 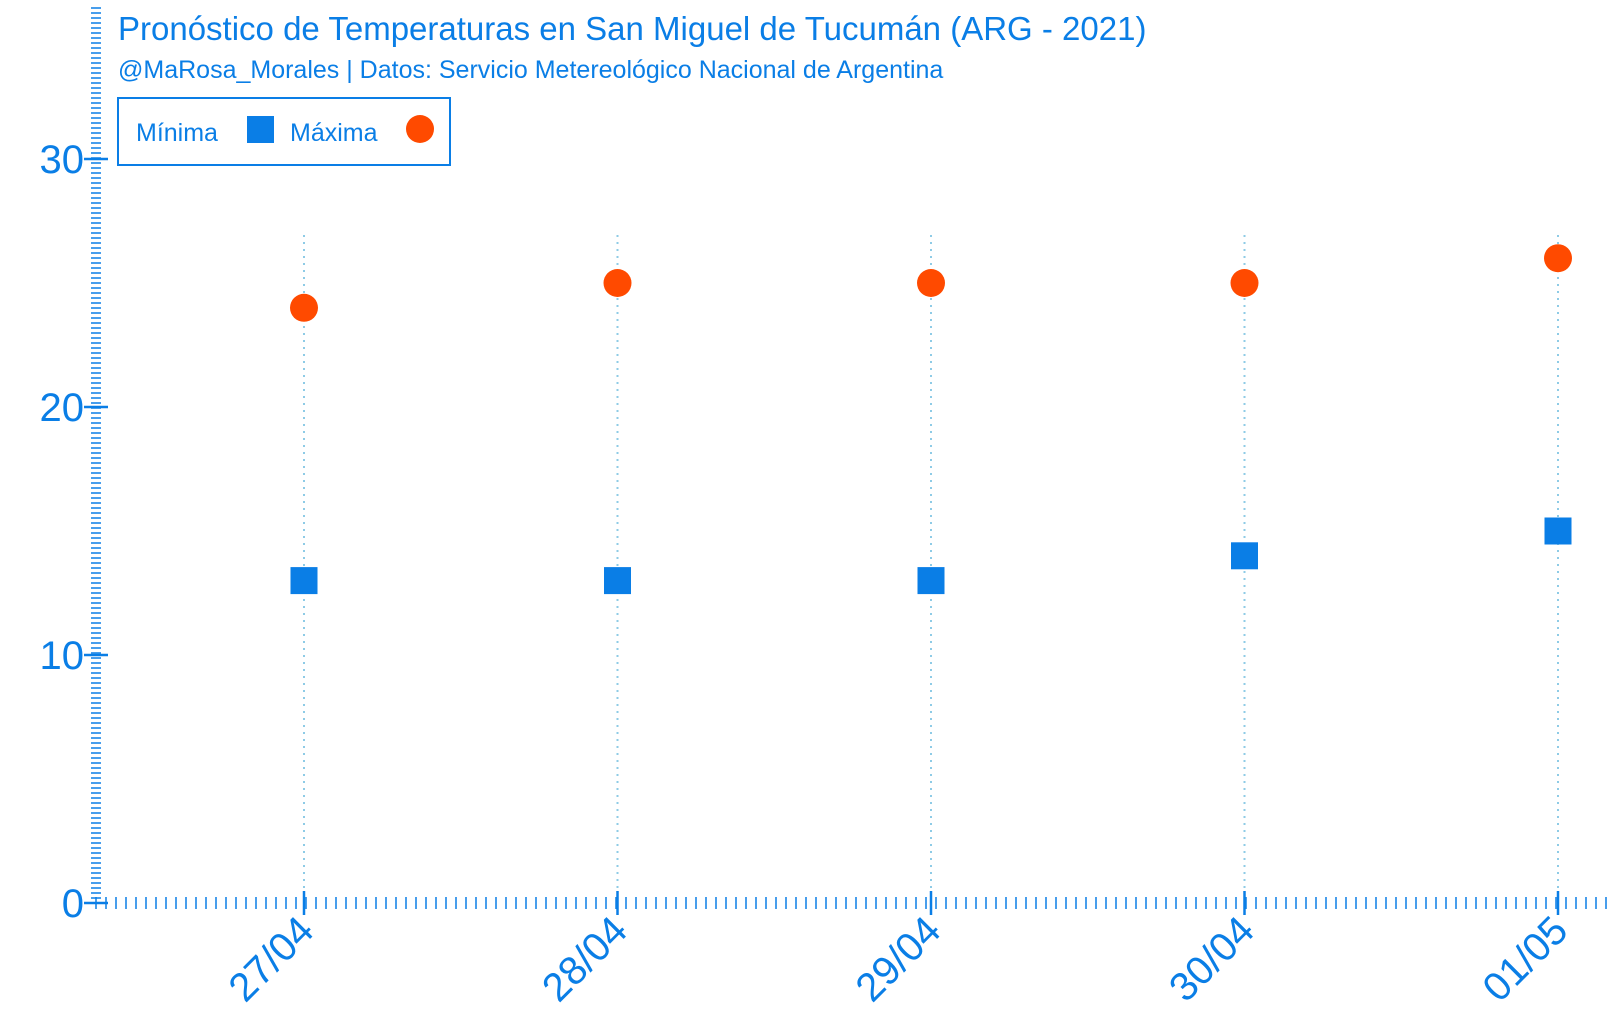 I want to click on legend-marker-minima, so click(x=260, y=129).